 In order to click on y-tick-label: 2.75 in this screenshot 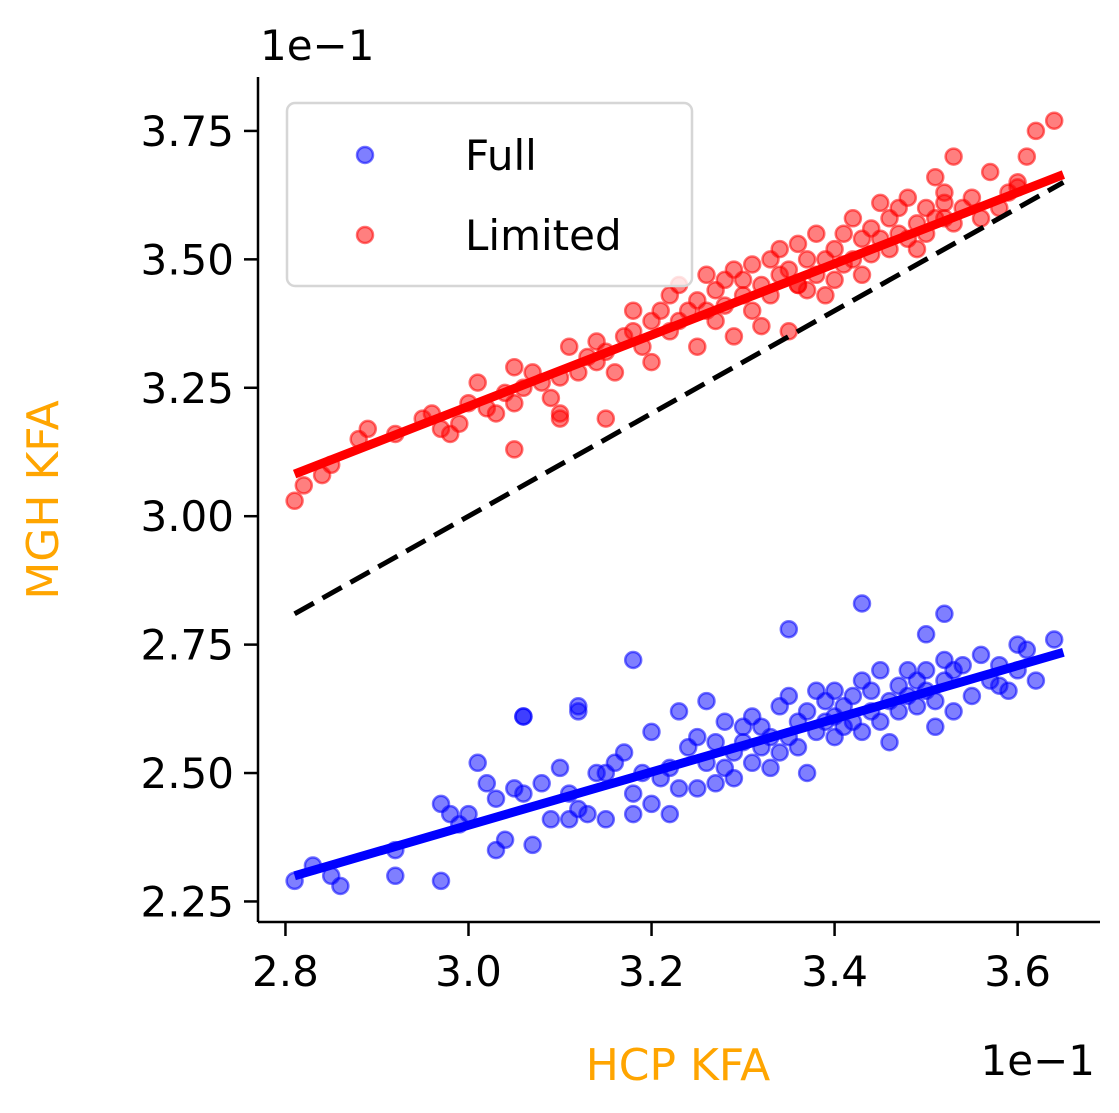, I will do `click(187, 645)`.